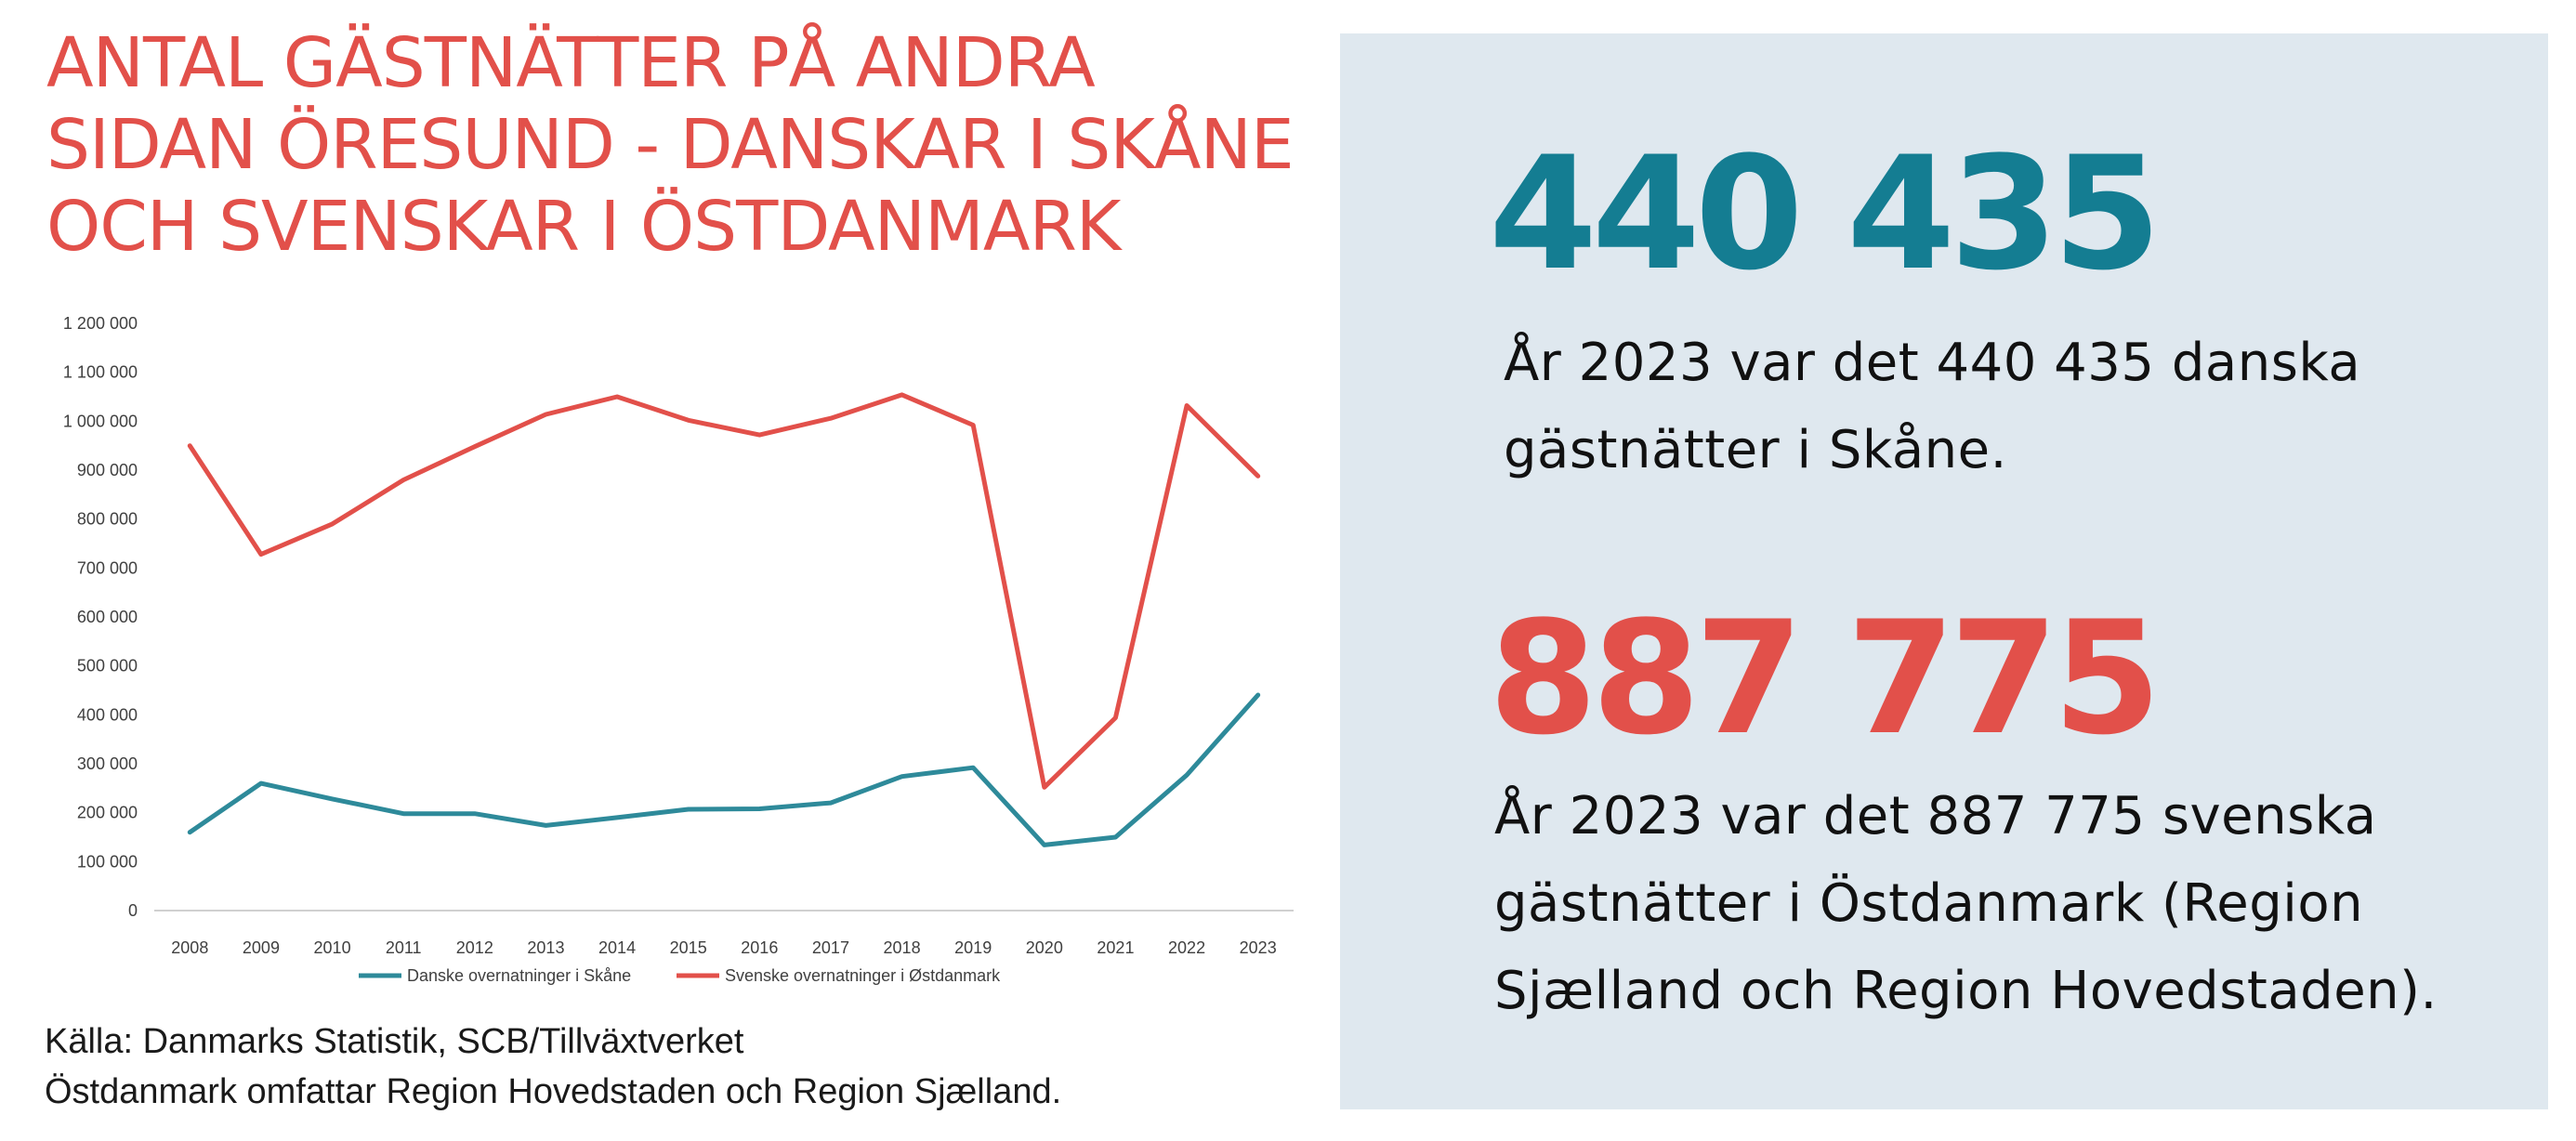  I want to click on x-tick-label: 2014, so click(617, 947).